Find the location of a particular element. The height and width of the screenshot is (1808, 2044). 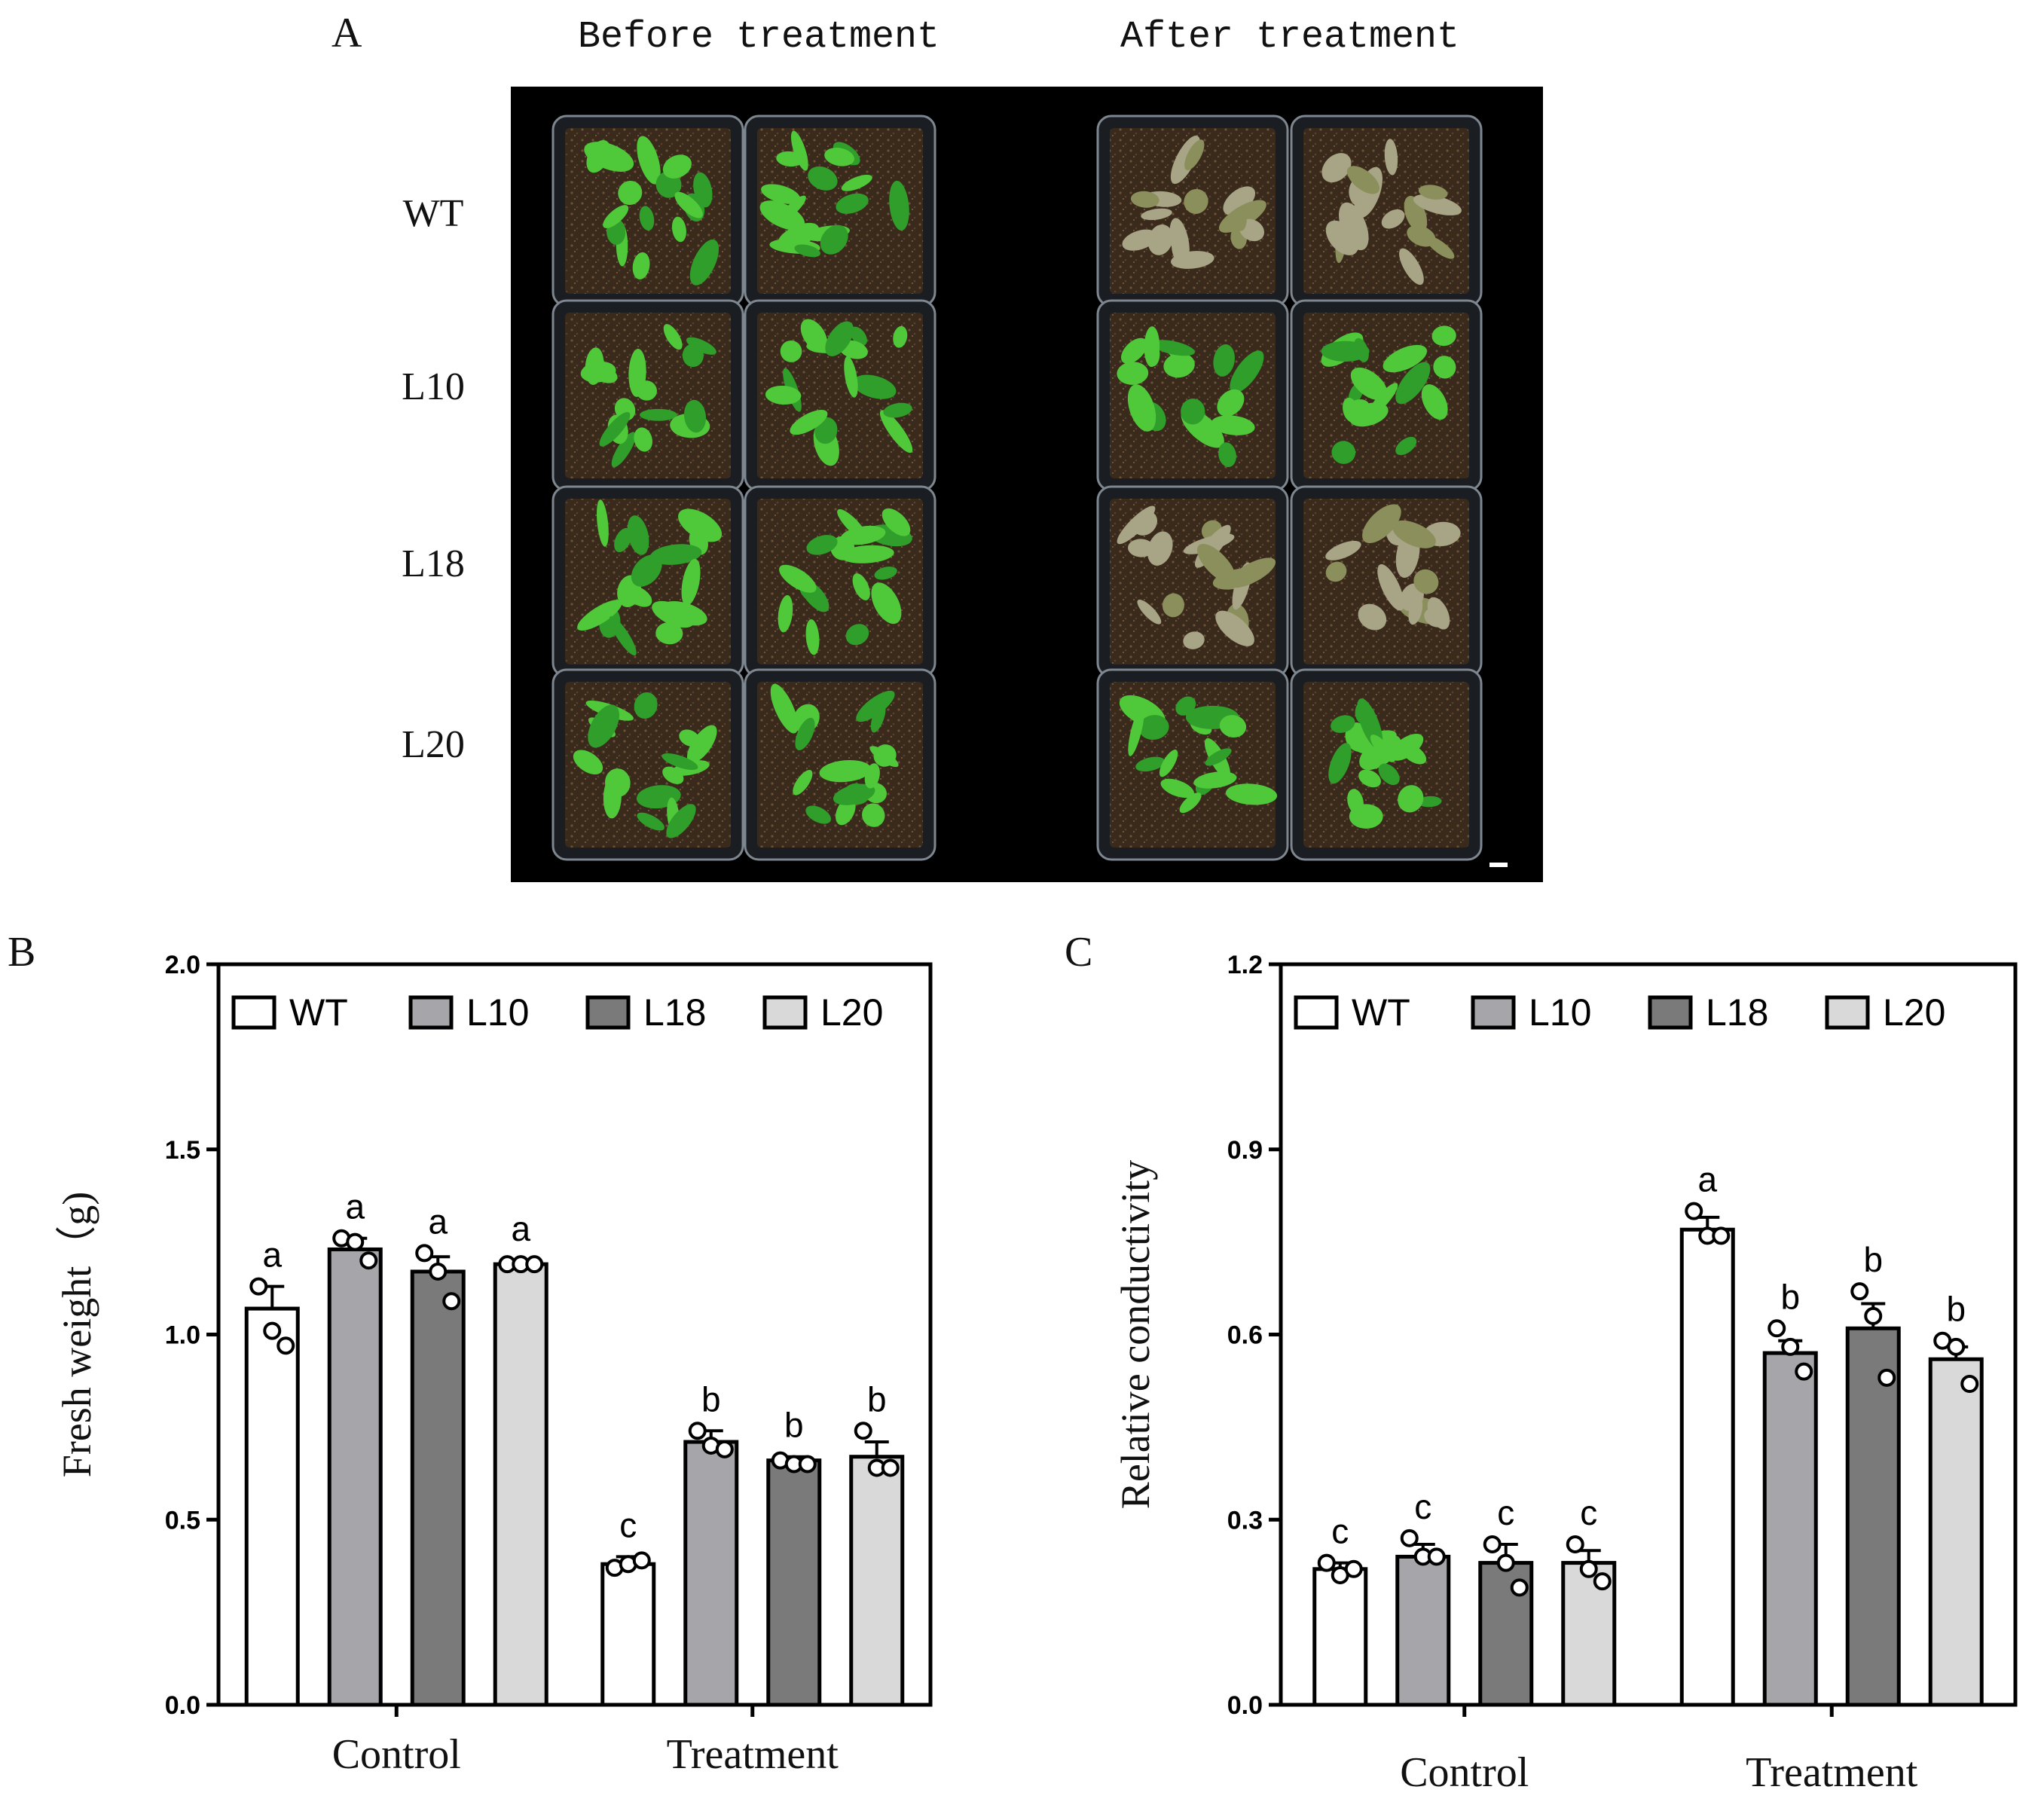

bar-l20-control is located at coordinates (520, 1484).